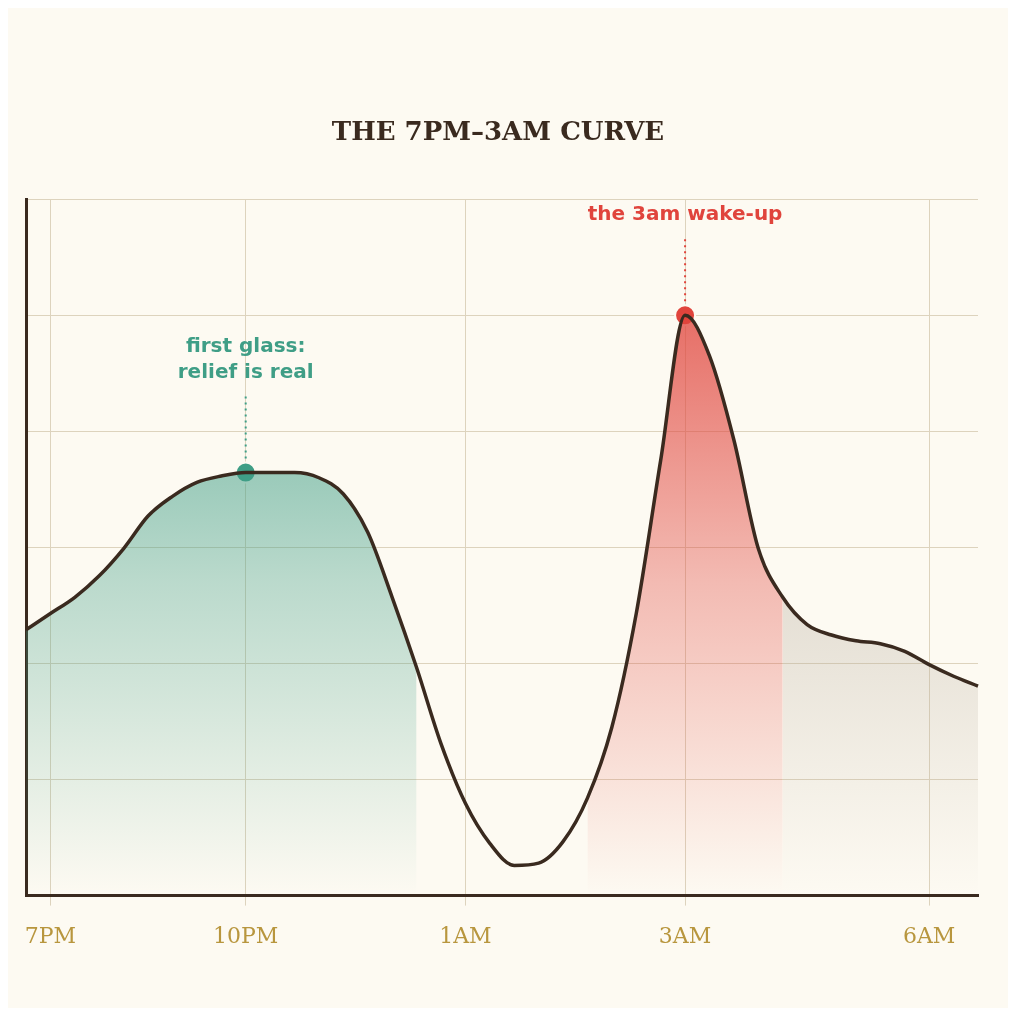 This screenshot has height=1024, width=1024. I want to click on x-tick-label: 6AM, so click(929, 935).